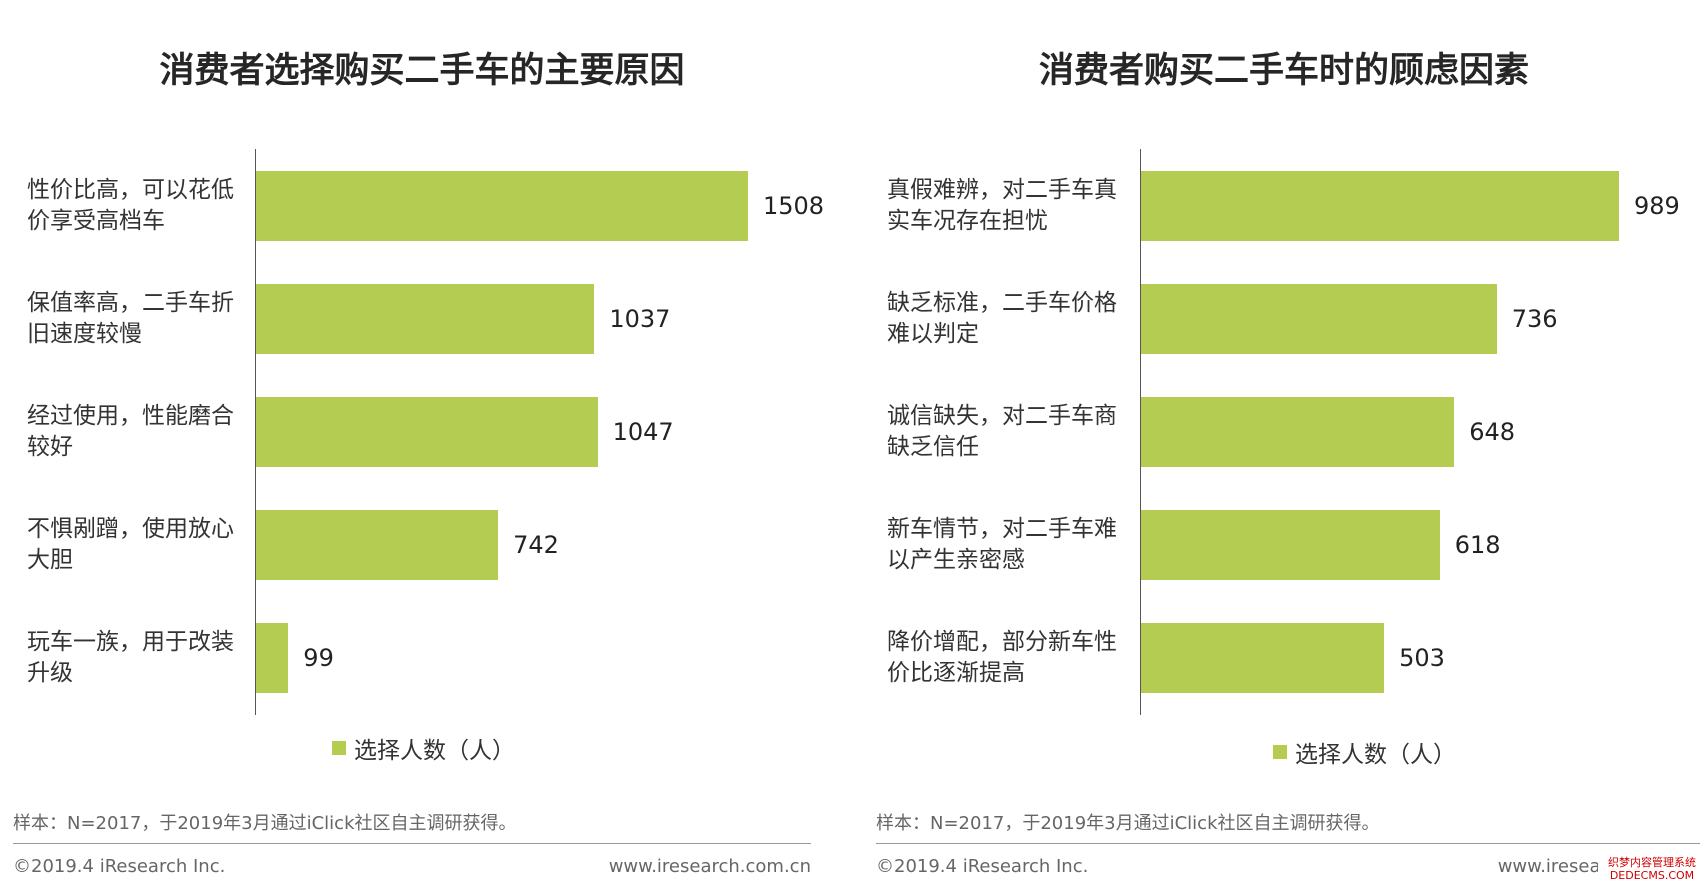 The height and width of the screenshot is (882, 1706). Describe the element at coordinates (318, 658) in the screenshot. I see `value-label: 99` at that location.